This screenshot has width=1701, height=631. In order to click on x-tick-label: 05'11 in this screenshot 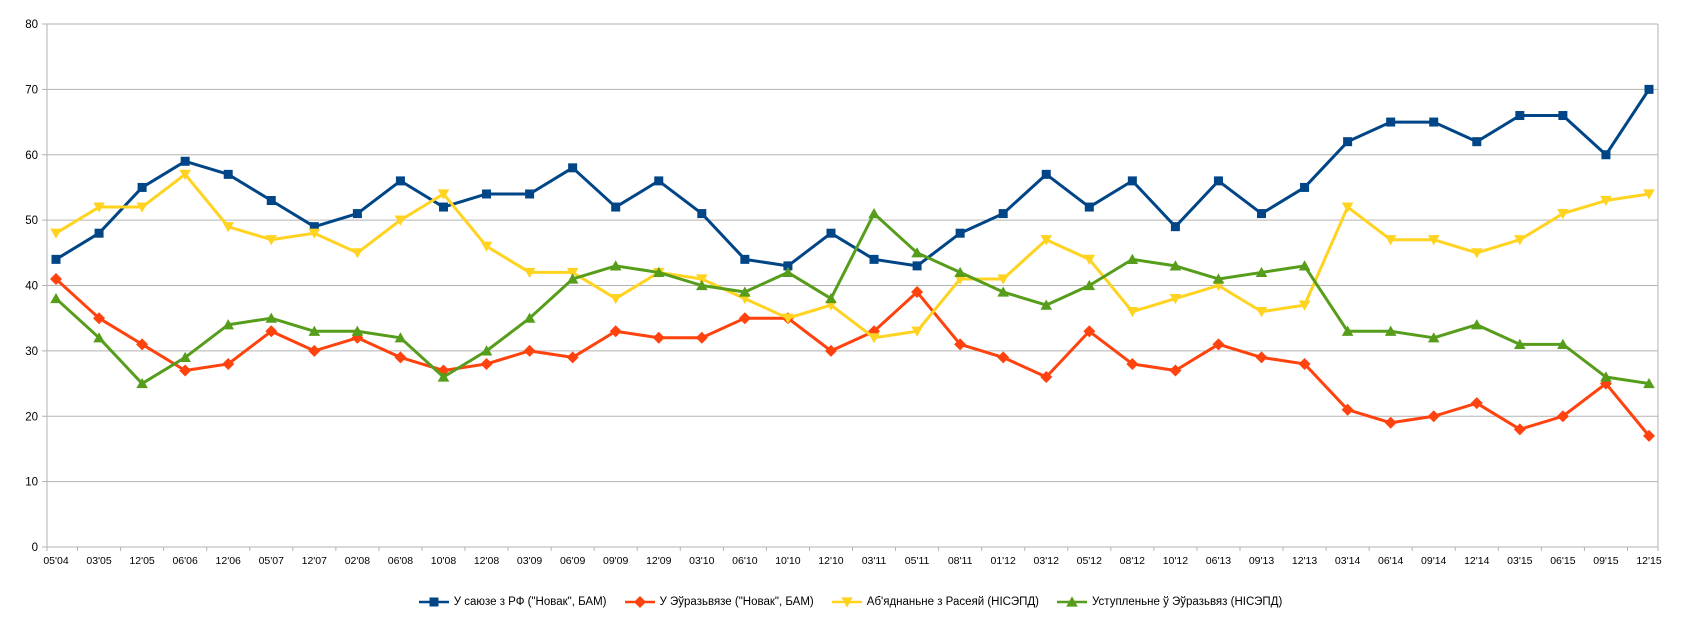, I will do `click(917, 561)`.